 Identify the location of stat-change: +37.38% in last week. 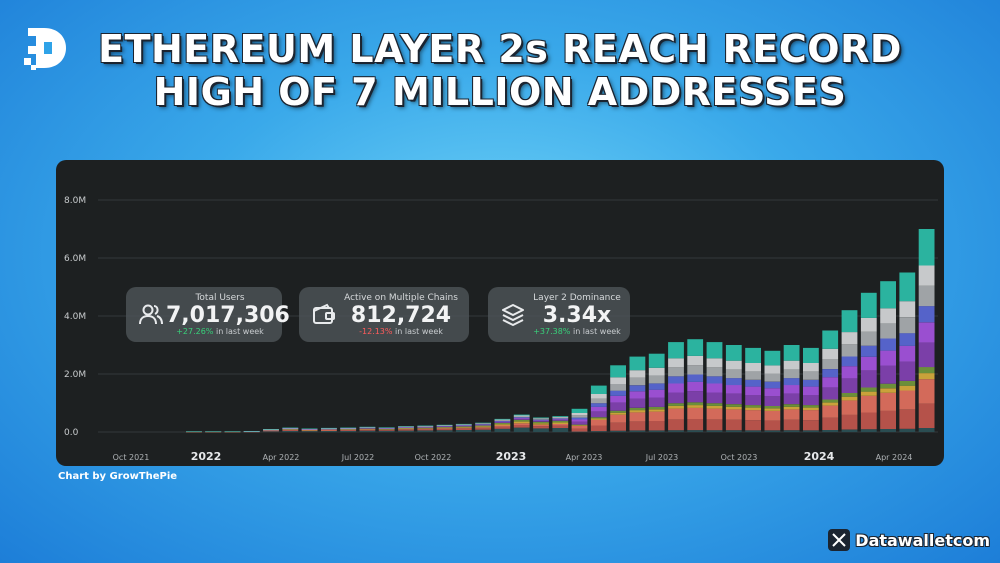
(577, 331).